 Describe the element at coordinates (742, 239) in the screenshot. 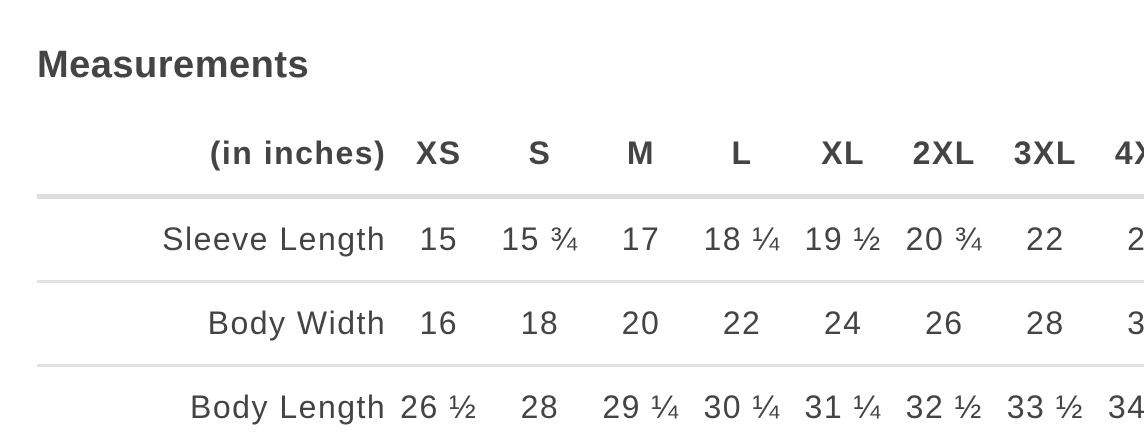

I see `measurement-cell: 18 ¼` at that location.